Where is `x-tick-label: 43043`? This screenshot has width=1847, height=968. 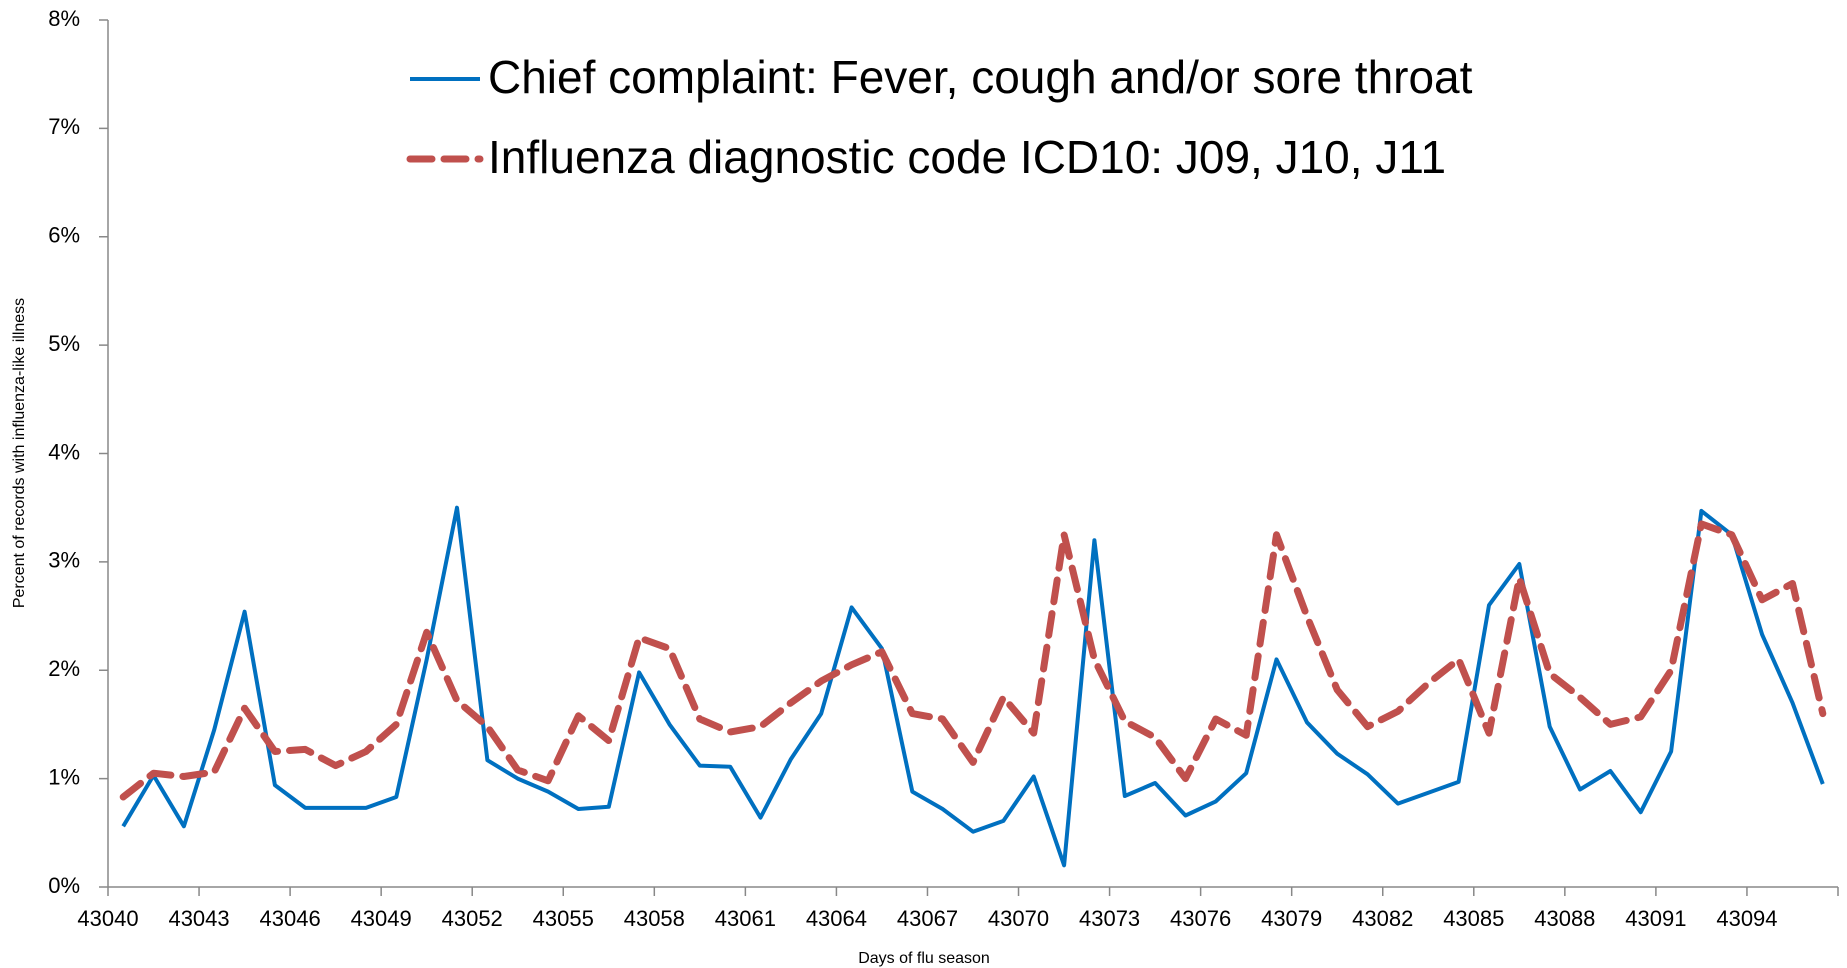
x-tick-label: 43043 is located at coordinates (198, 918).